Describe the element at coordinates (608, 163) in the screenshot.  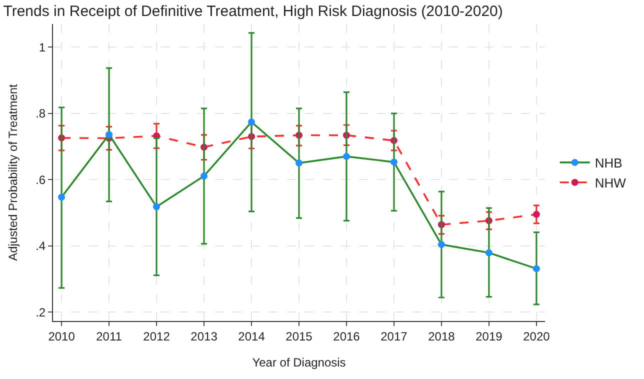
I see `legend-label: NHB` at that location.